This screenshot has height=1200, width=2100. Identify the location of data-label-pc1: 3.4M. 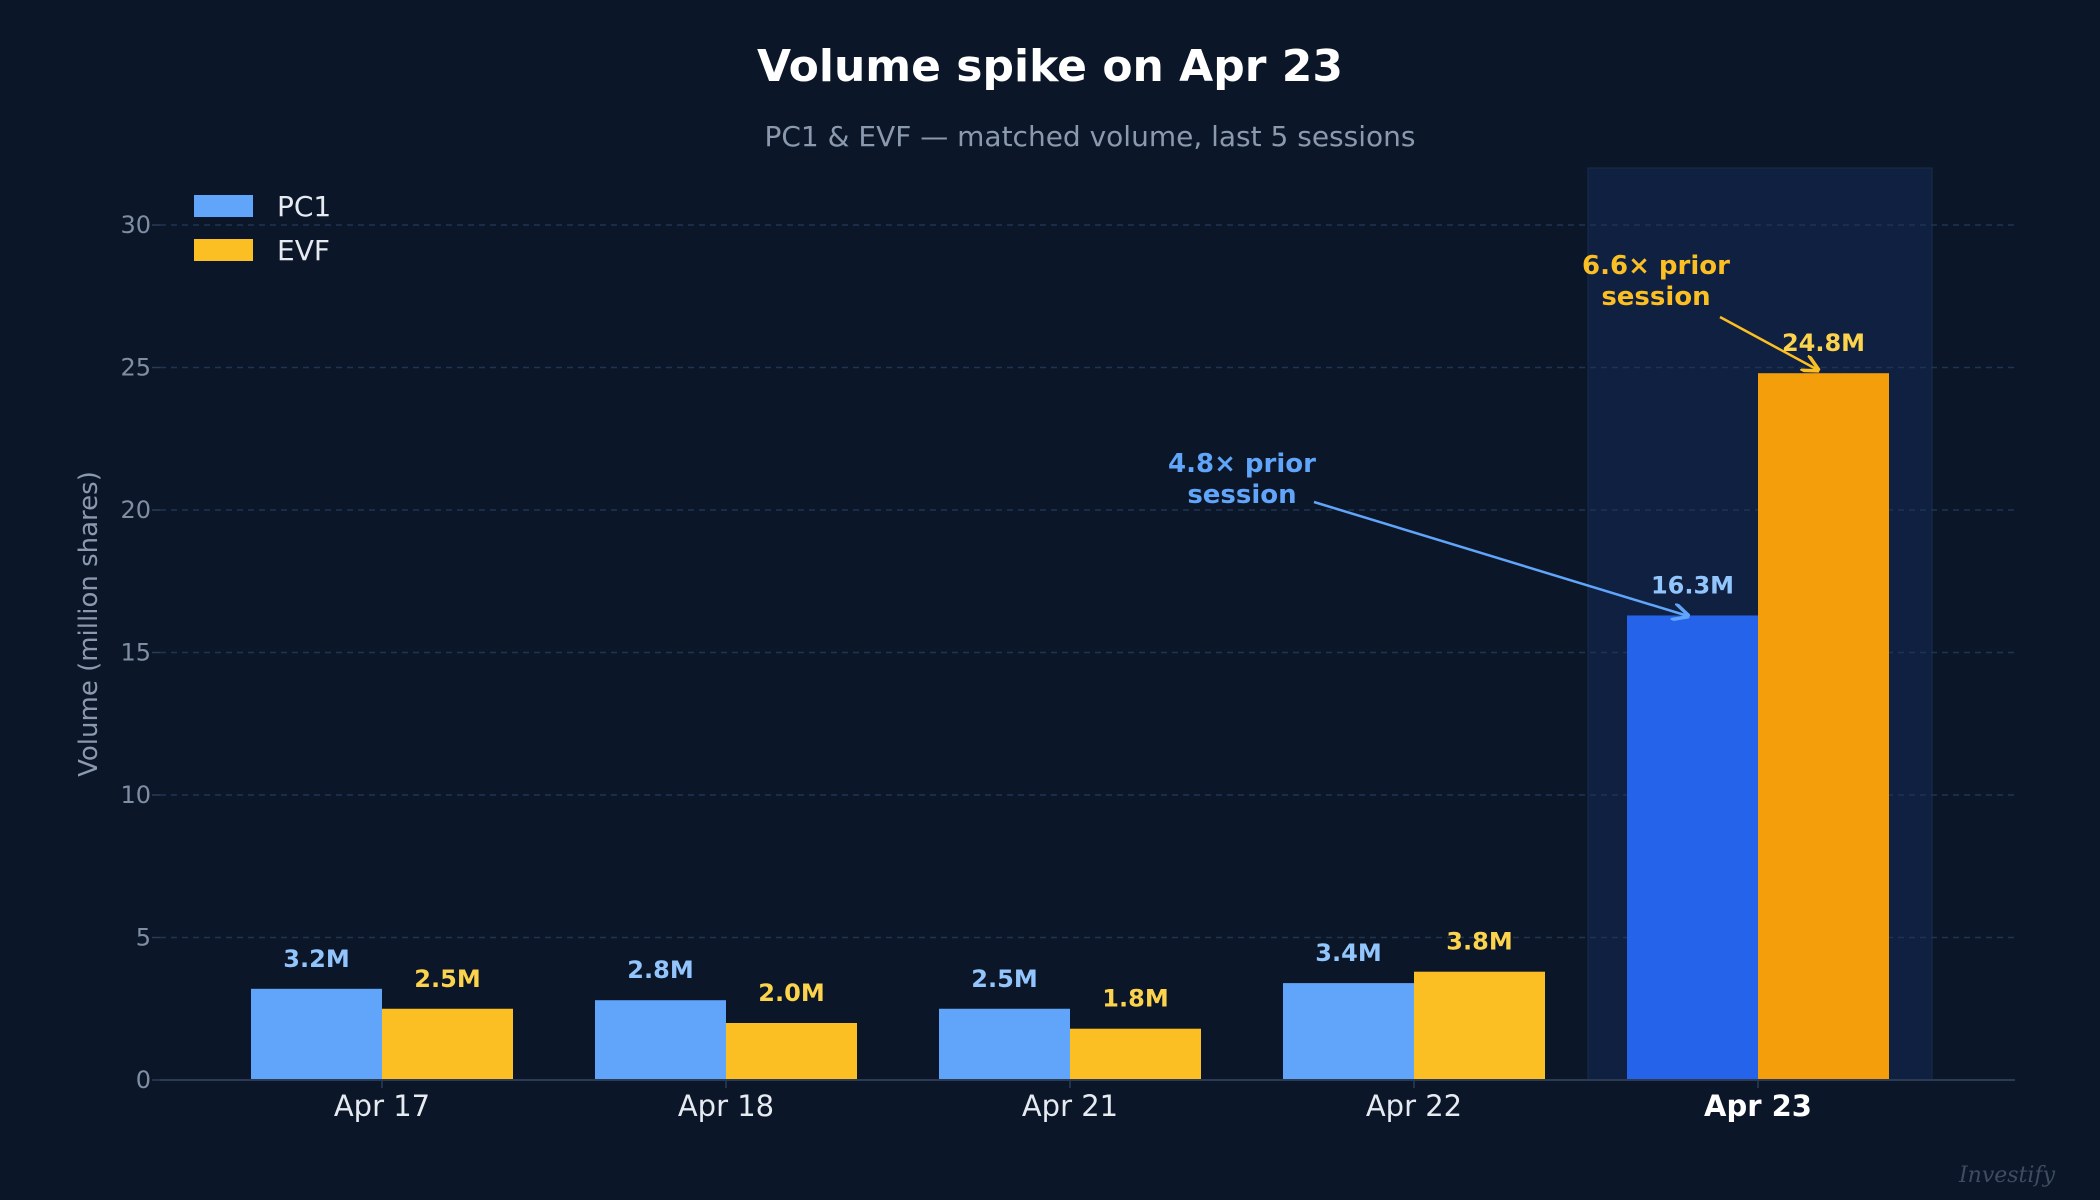
(1348, 953).